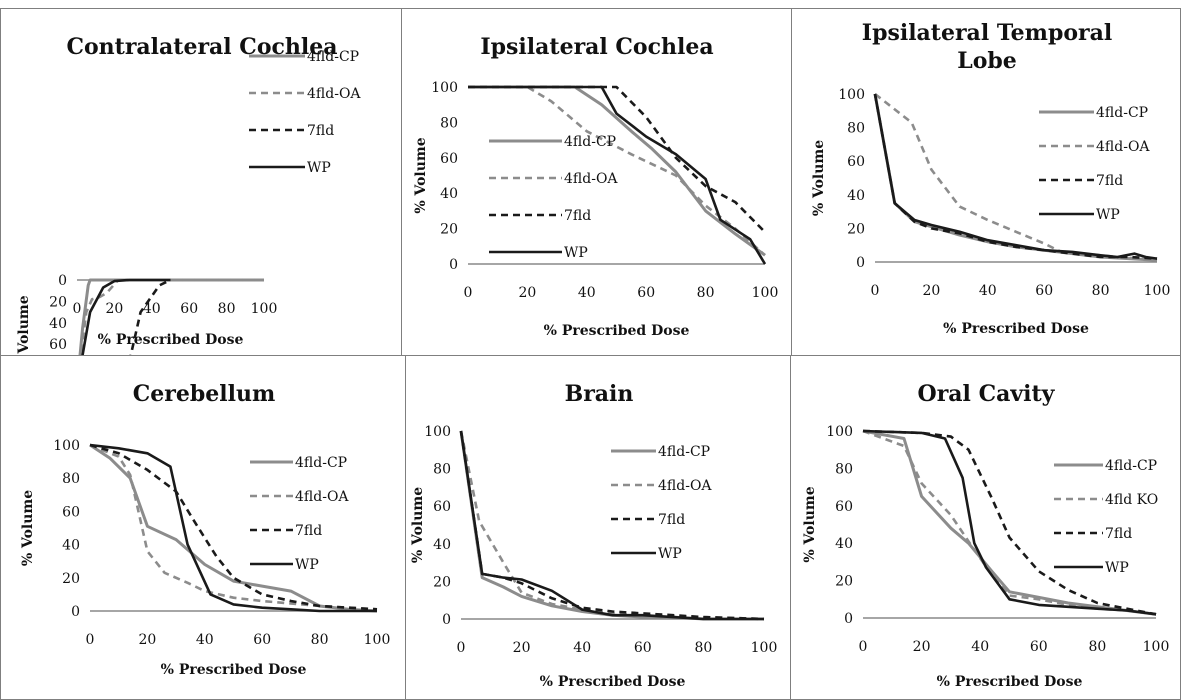 This screenshot has height=700, width=1181. I want to click on chart-title: Lobe, so click(987, 61).